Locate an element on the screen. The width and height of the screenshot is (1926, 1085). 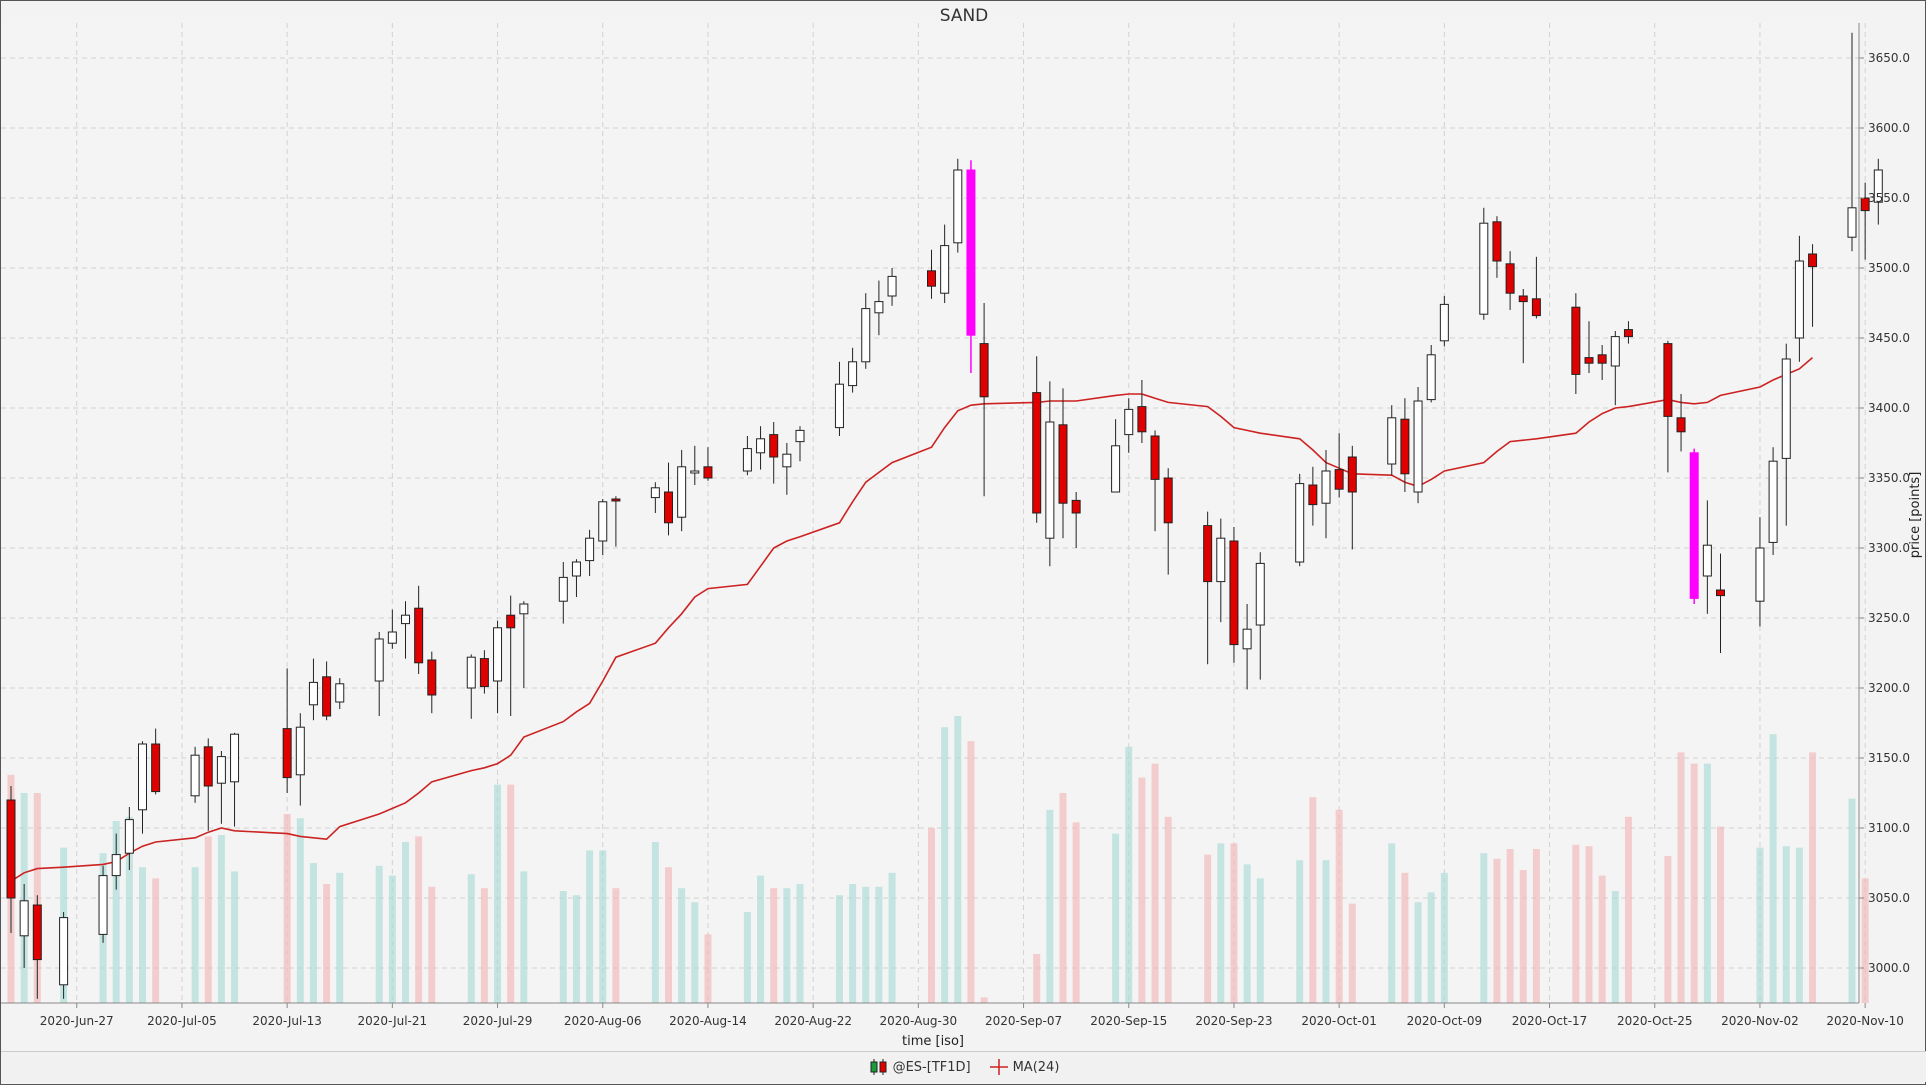
x-tick-label: 2020-Sep-23 is located at coordinates (1233, 1021).